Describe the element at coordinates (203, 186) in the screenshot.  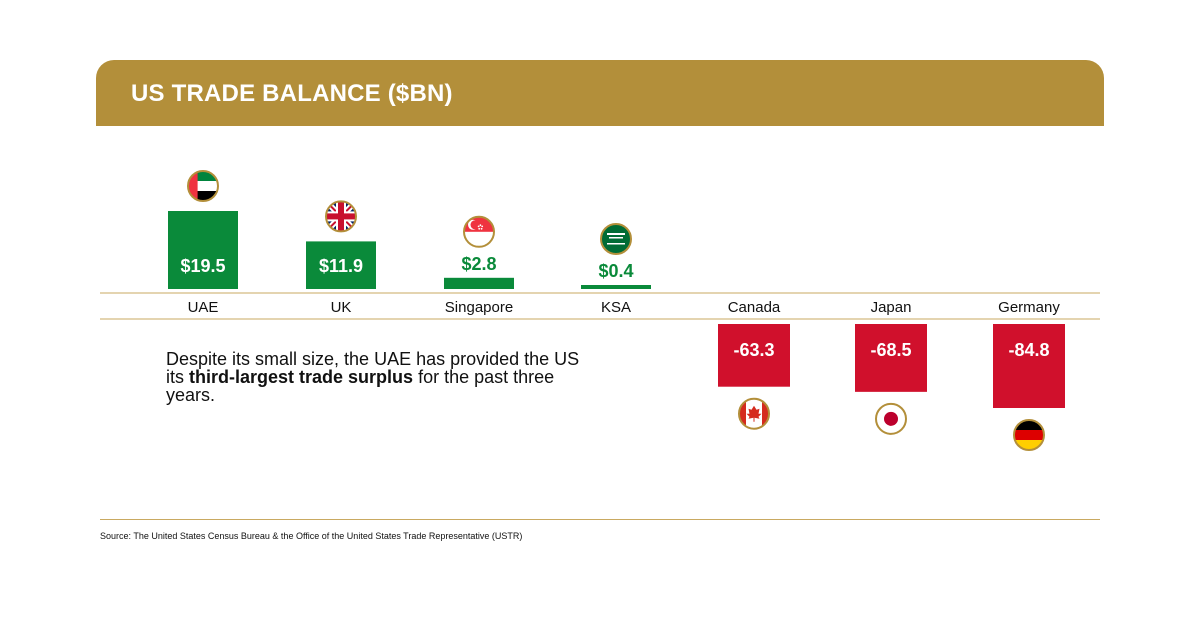
I see `uae-flag-icon` at that location.